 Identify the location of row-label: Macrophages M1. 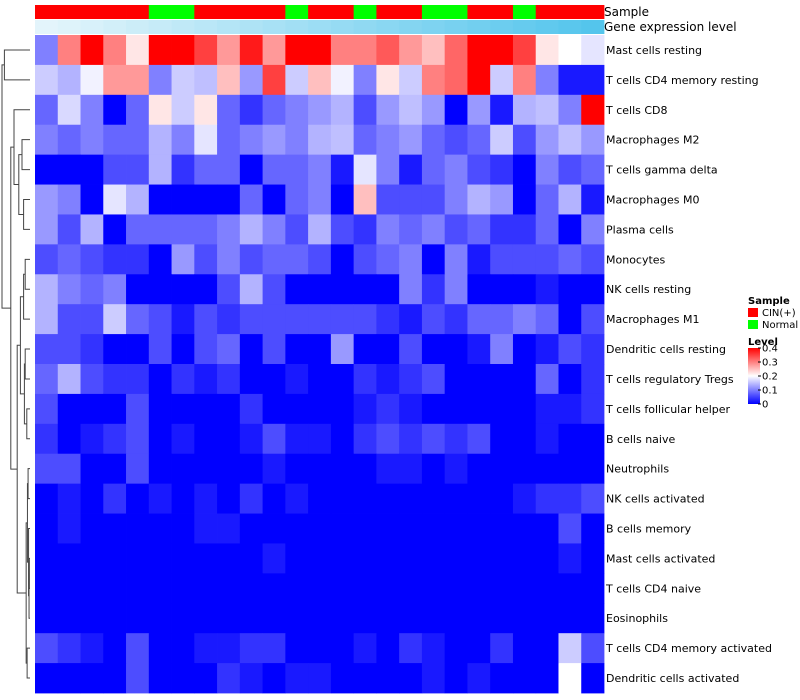
(652, 319).